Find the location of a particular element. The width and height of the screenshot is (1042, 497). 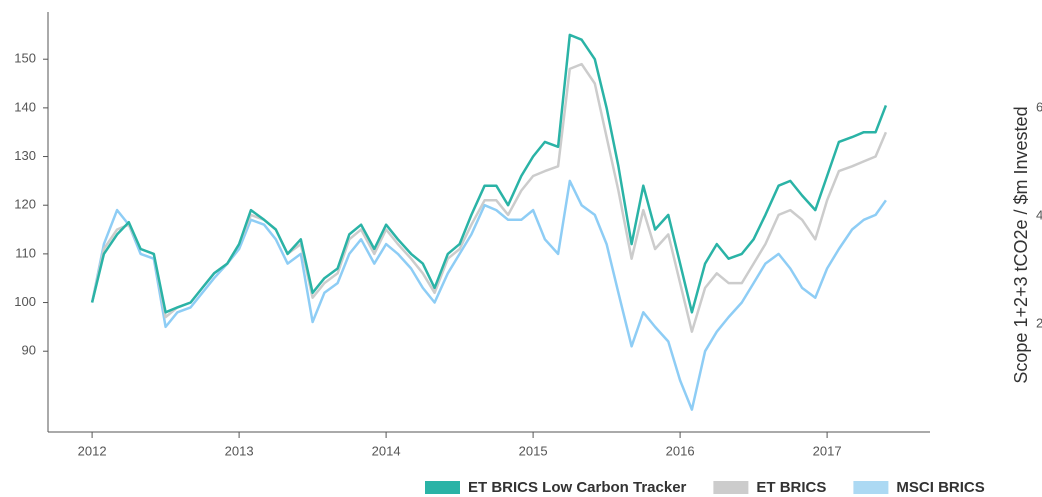

legend-label: ET BRICS is located at coordinates (791, 487).